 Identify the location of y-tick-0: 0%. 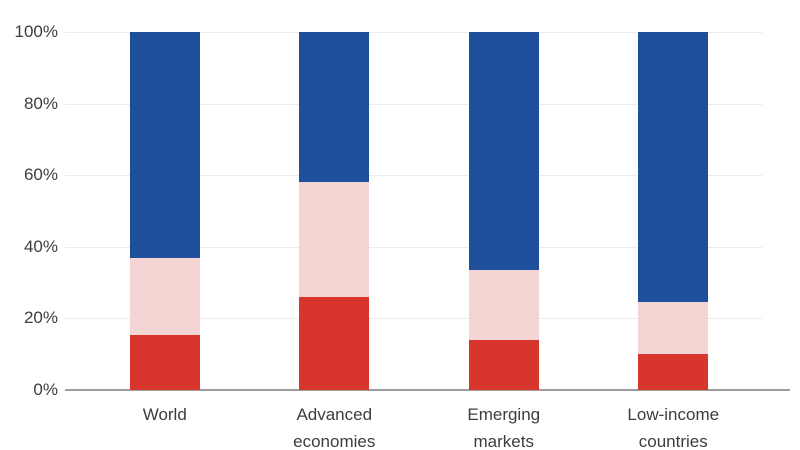
(45, 389).